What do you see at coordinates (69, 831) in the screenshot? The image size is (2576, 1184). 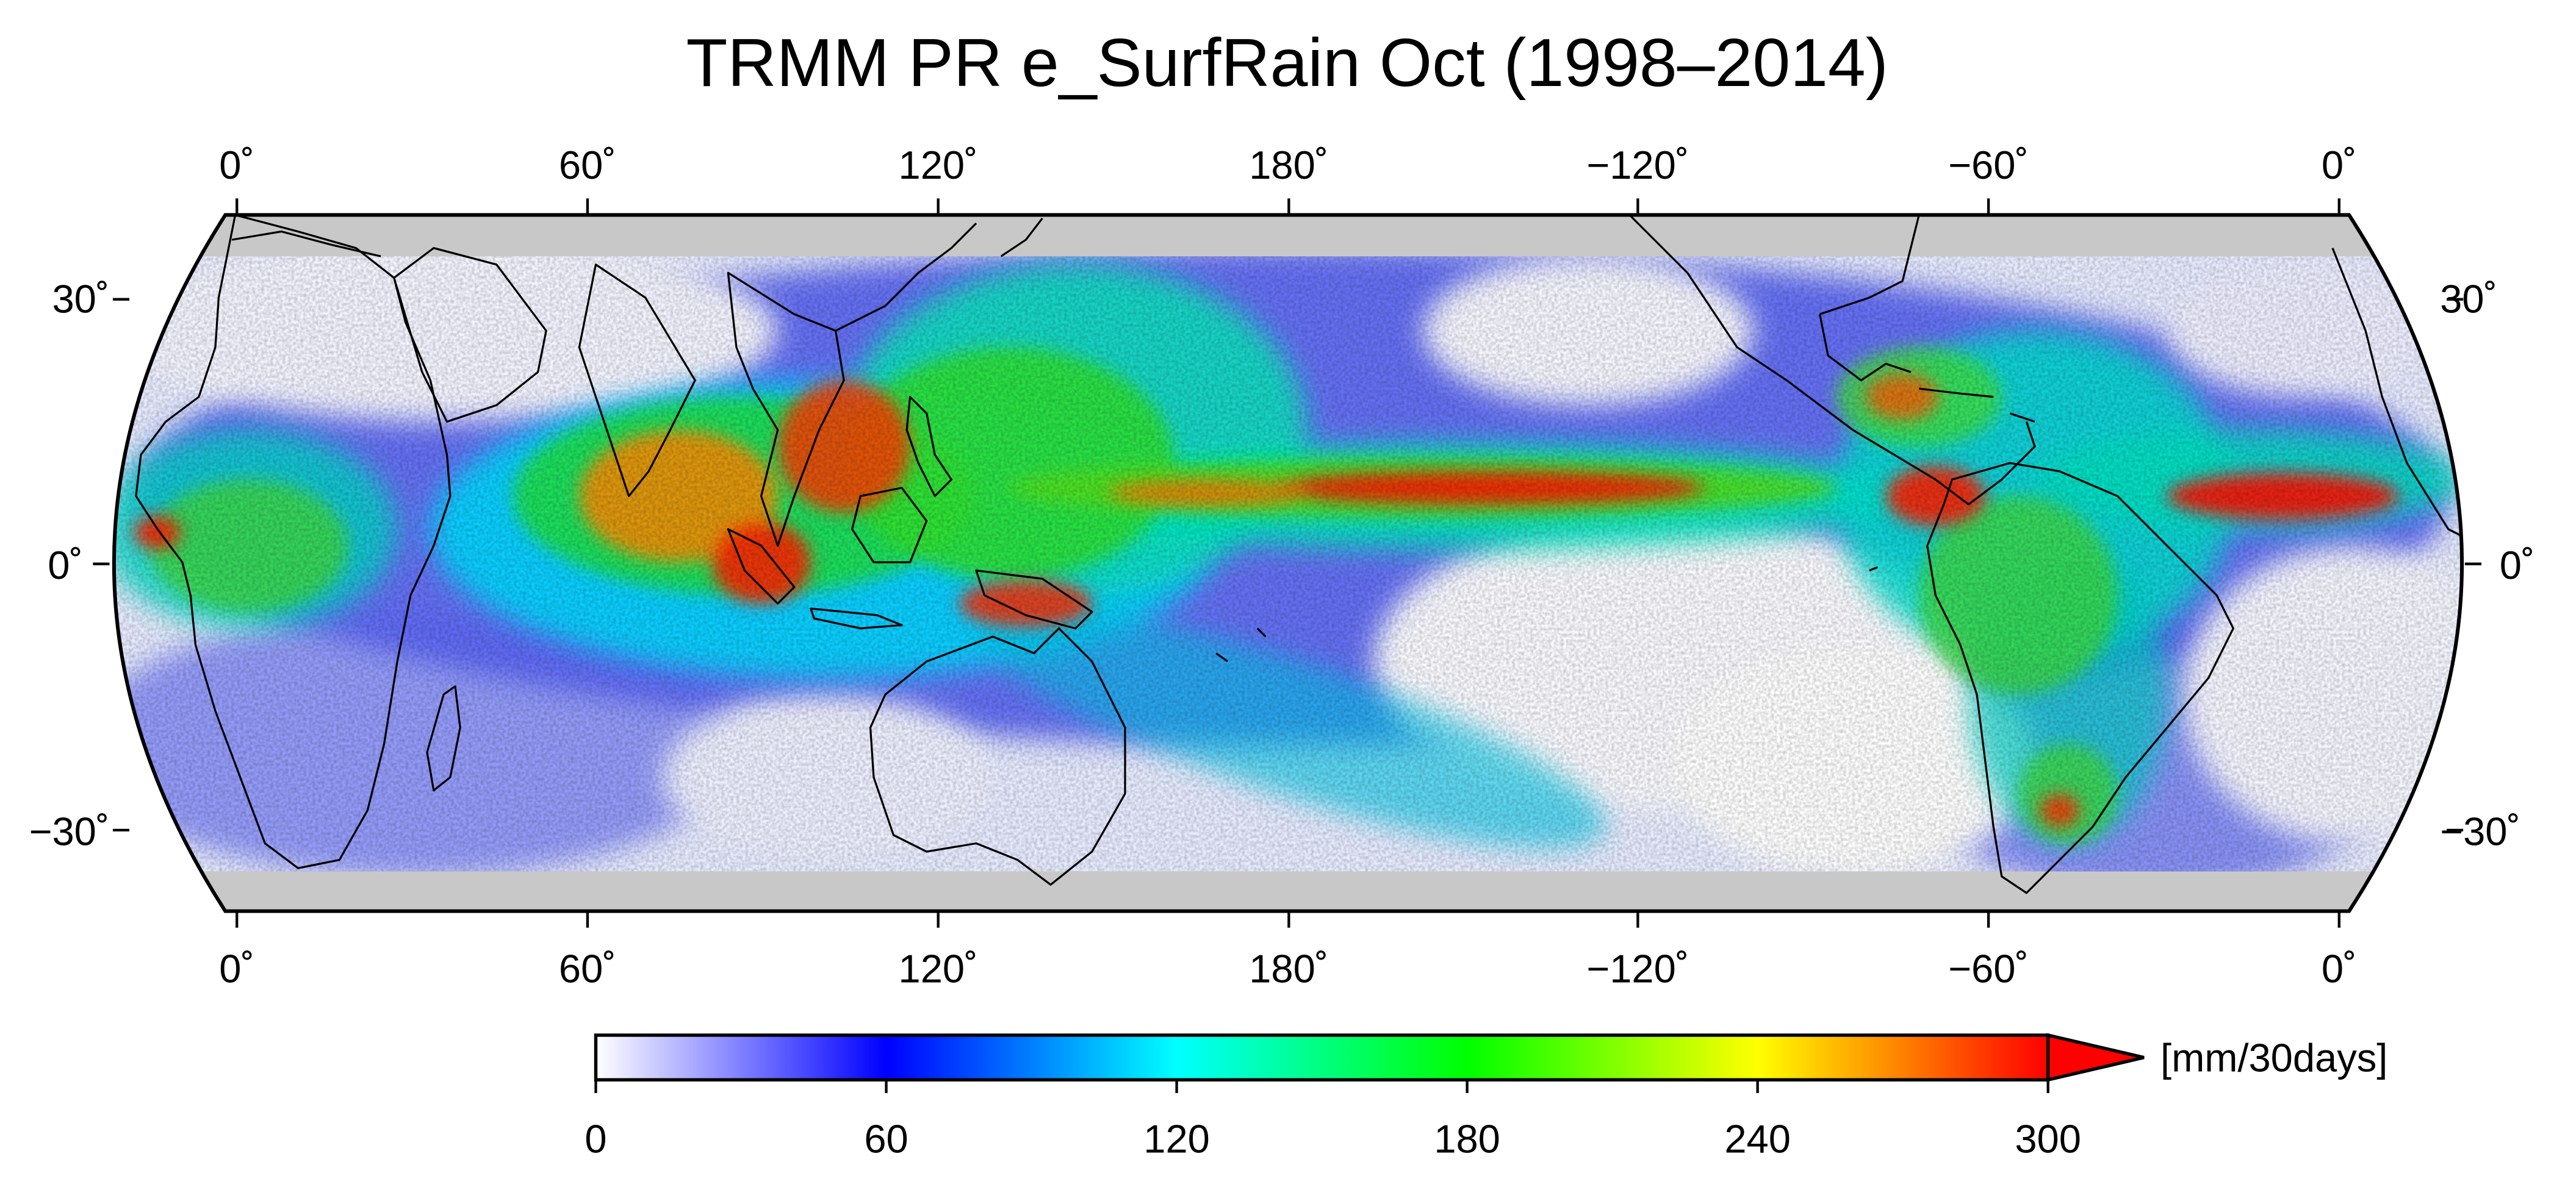 I see `lat-label: −30˚` at bounding box center [69, 831].